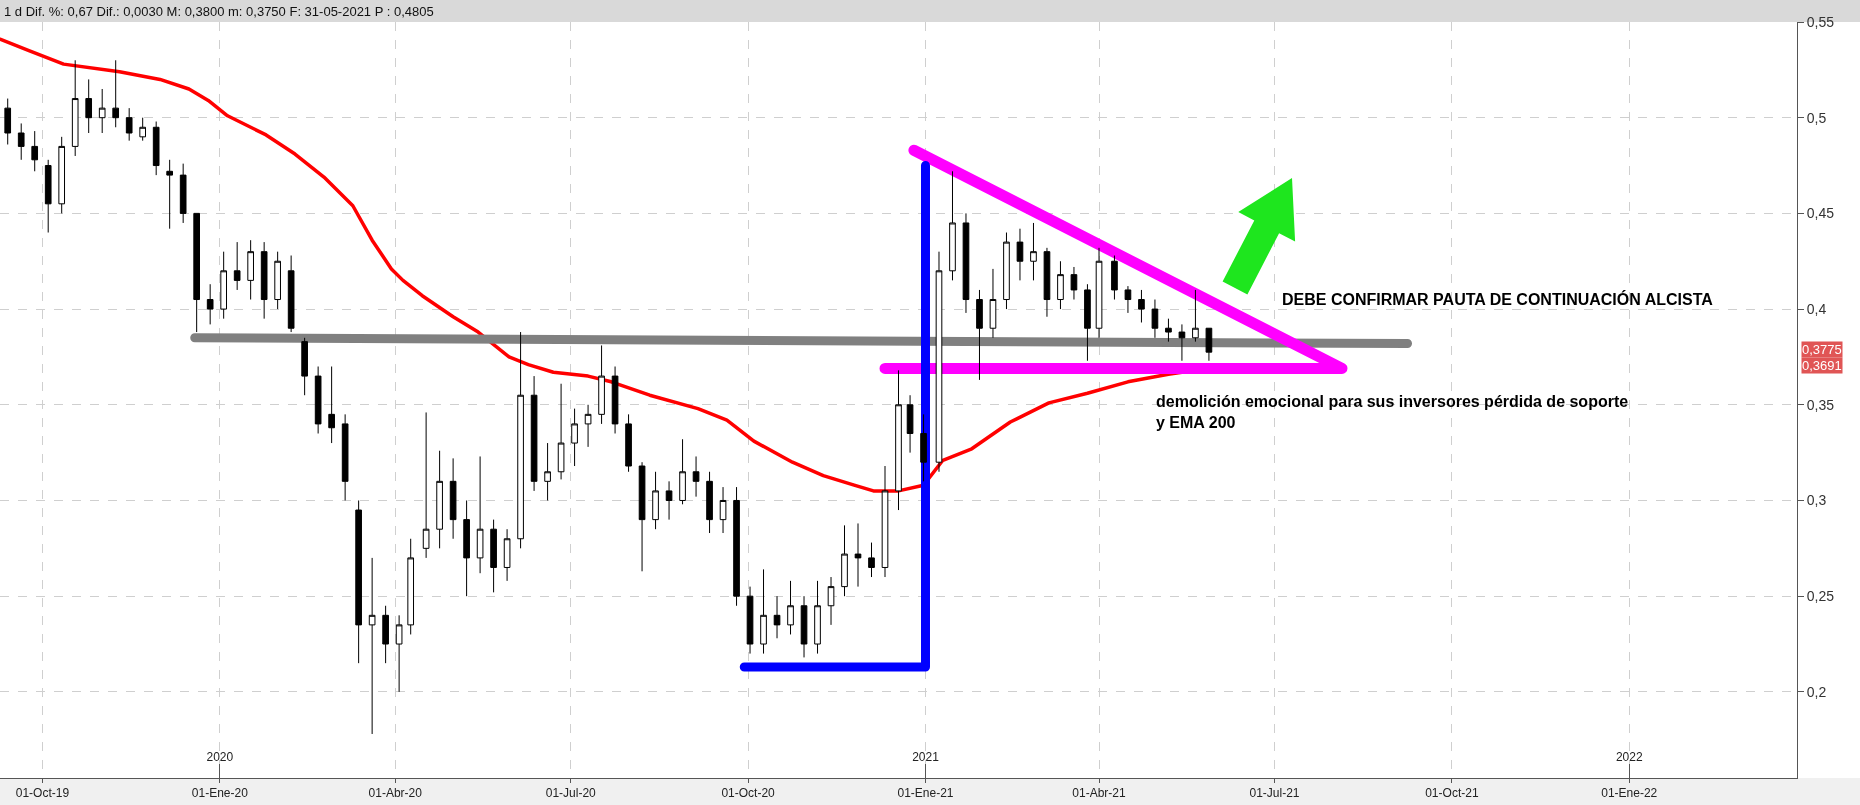  Describe the element at coordinates (1820, 596) in the screenshot. I see `y-tick-label: 0,25` at that location.